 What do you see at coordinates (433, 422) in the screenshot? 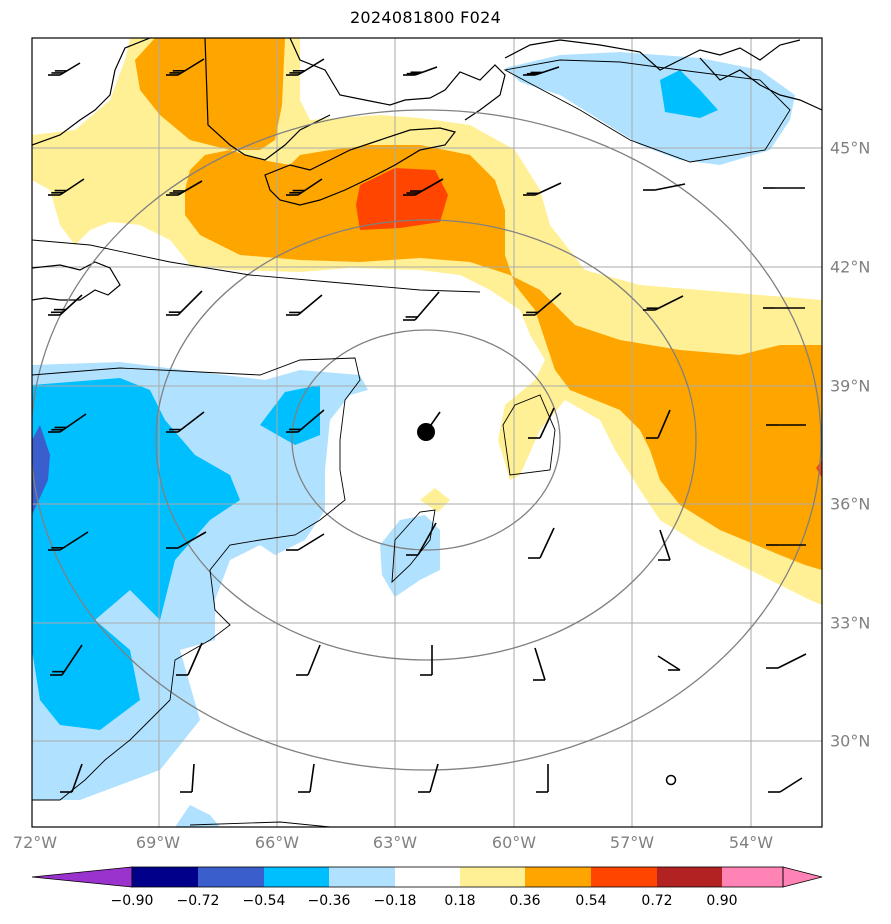
I see `storm-center-barb` at bounding box center [433, 422].